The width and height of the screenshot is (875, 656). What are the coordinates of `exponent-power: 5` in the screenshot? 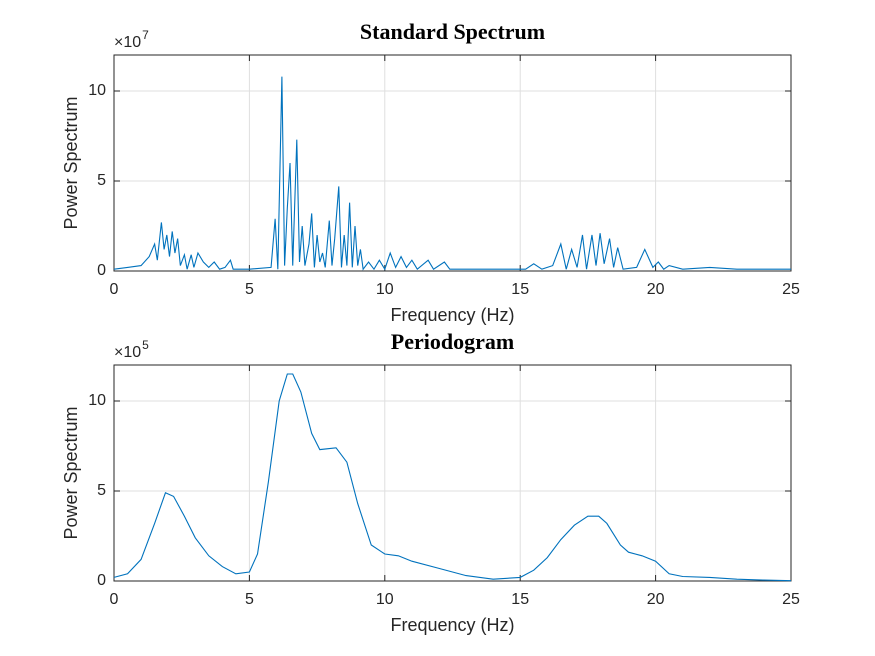 It's located at (145, 345).